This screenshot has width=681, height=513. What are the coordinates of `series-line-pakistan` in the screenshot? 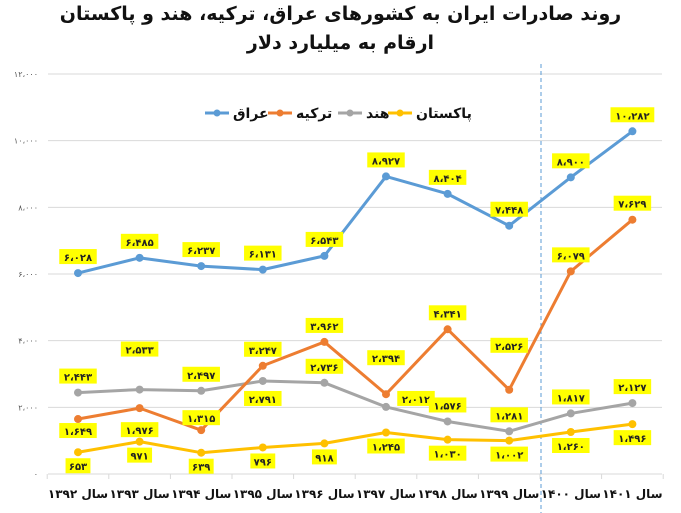 It's located at (355, 438).